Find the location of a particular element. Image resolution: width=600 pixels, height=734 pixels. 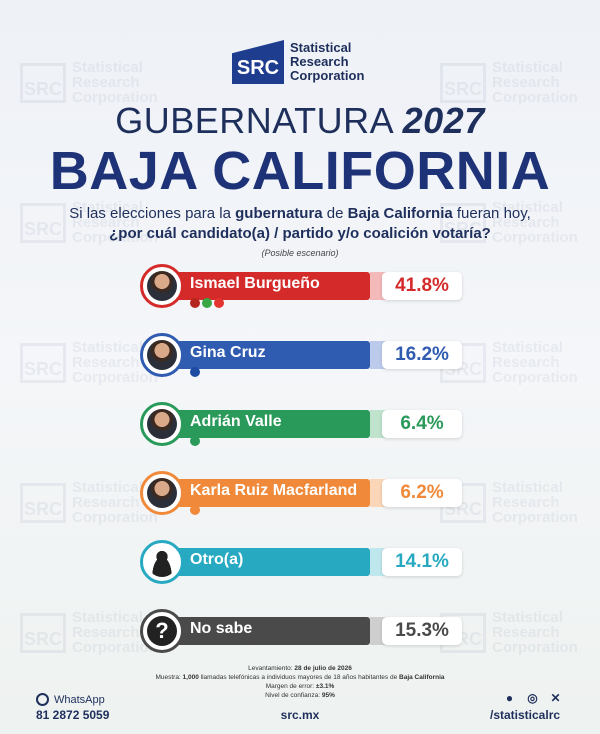

pt-logo-icon is located at coordinates (219, 303).